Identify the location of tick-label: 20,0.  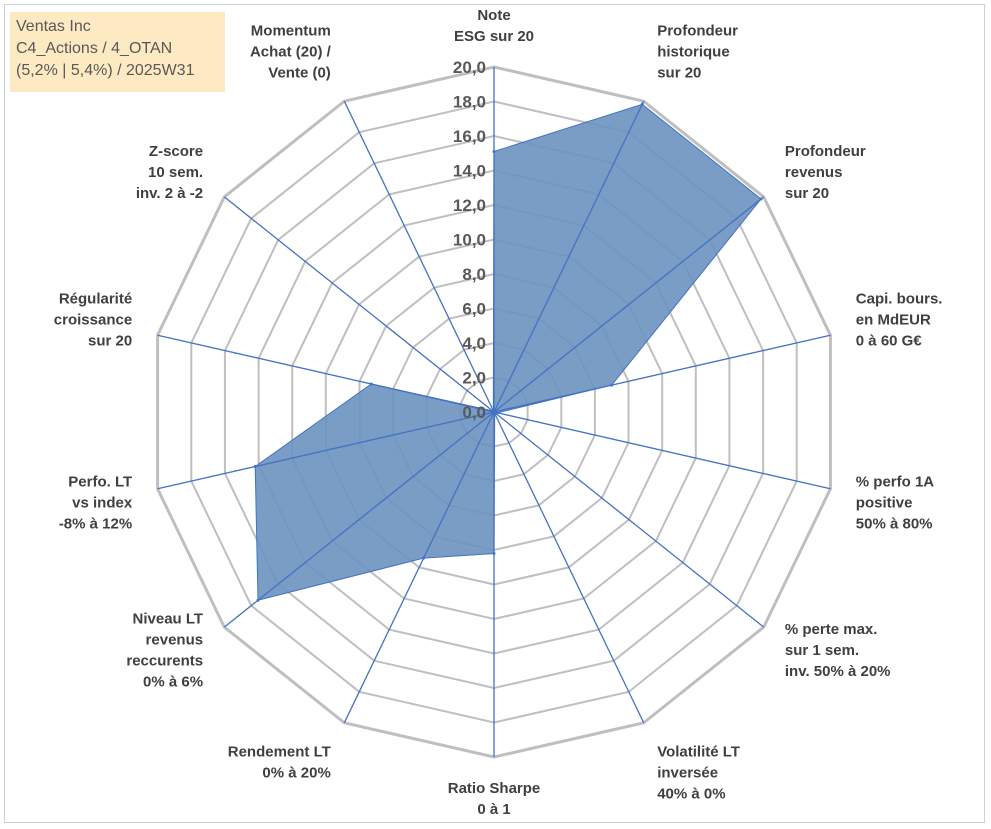
(469, 67).